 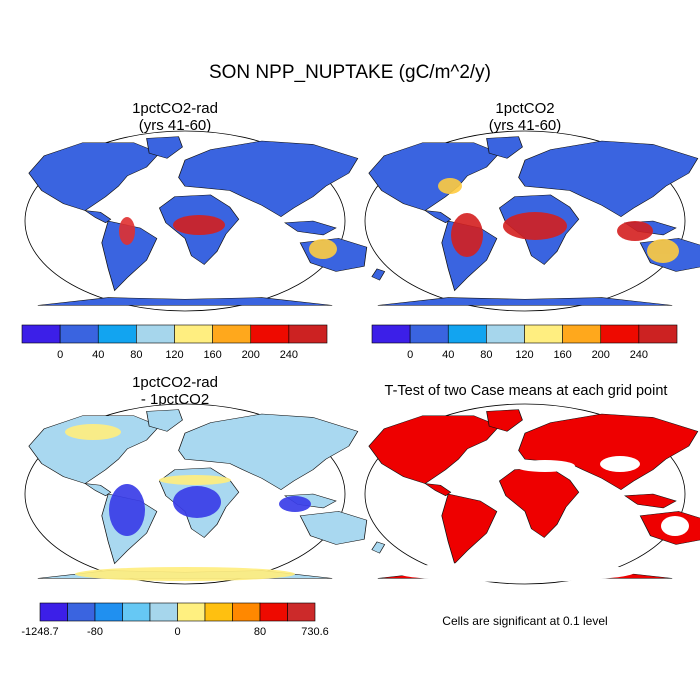 What do you see at coordinates (349, 72) in the screenshot?
I see `main-title: SON NPP_NUPTAKE (gC/m^2/y)` at bounding box center [349, 72].